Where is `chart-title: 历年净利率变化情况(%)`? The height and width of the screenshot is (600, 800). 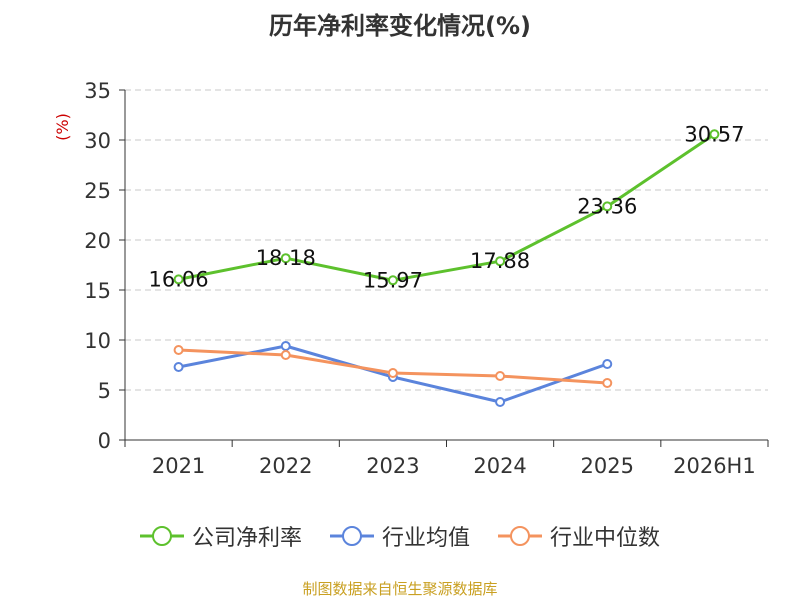 chart-title: 历年净利率变化情况(%) is located at coordinates (400, 26).